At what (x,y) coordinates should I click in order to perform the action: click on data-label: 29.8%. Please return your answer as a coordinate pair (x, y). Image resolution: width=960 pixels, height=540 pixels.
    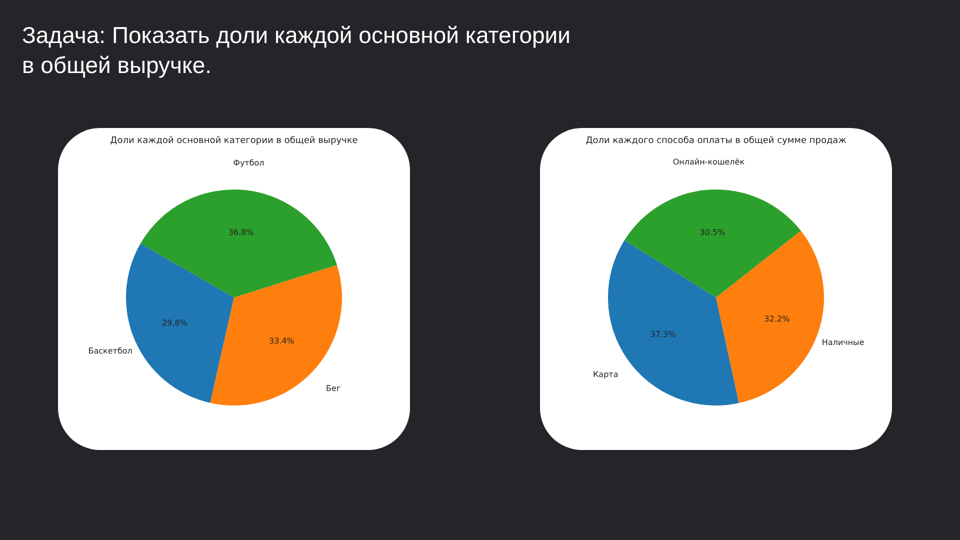
    Looking at the image, I should click on (175, 323).